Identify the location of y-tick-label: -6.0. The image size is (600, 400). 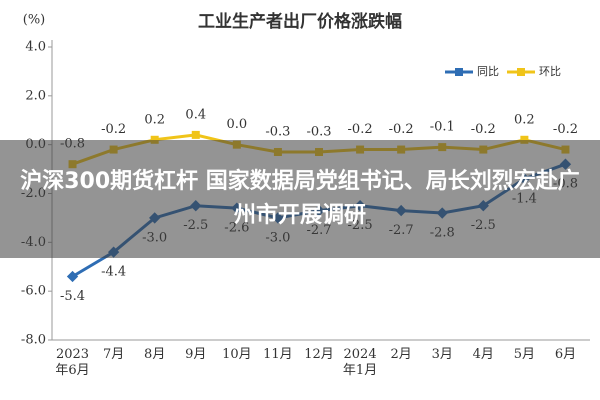
(33, 291).